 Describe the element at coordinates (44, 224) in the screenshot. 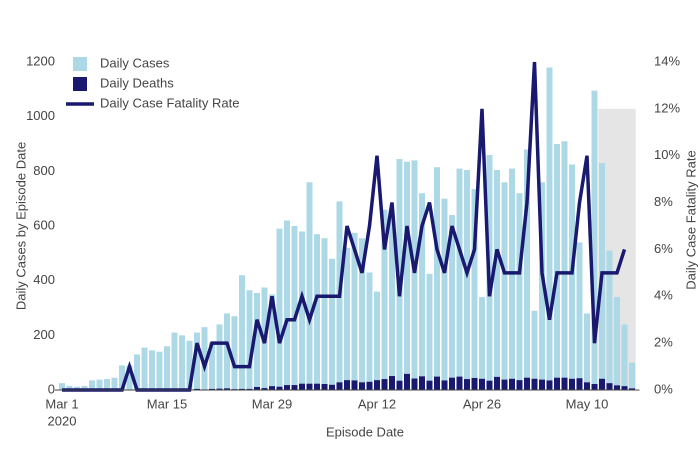

I see `y-tick-label: 600` at that location.